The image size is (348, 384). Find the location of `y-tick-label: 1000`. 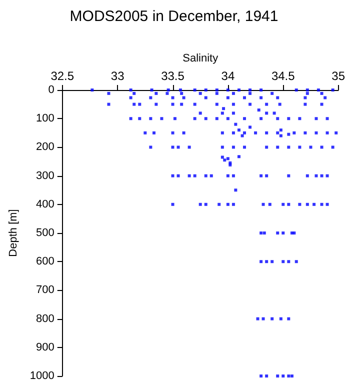

y-tick-label: 1000 is located at coordinates (42, 376).